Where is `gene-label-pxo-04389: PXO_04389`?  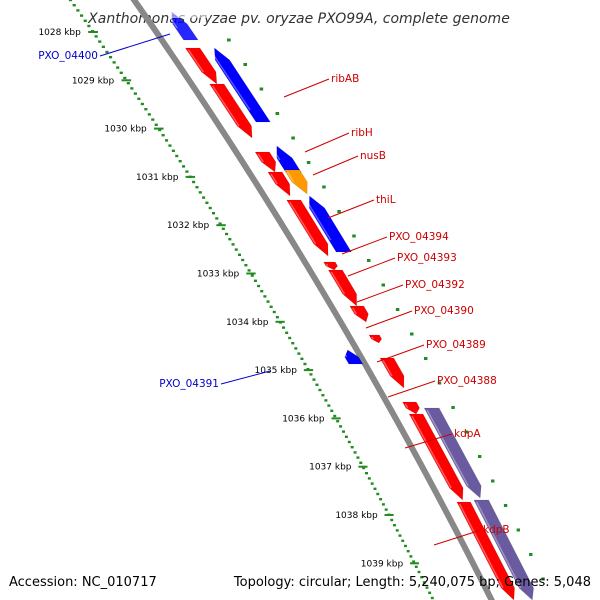 gene-label-pxo-04389: PXO_04389 is located at coordinates (456, 345).